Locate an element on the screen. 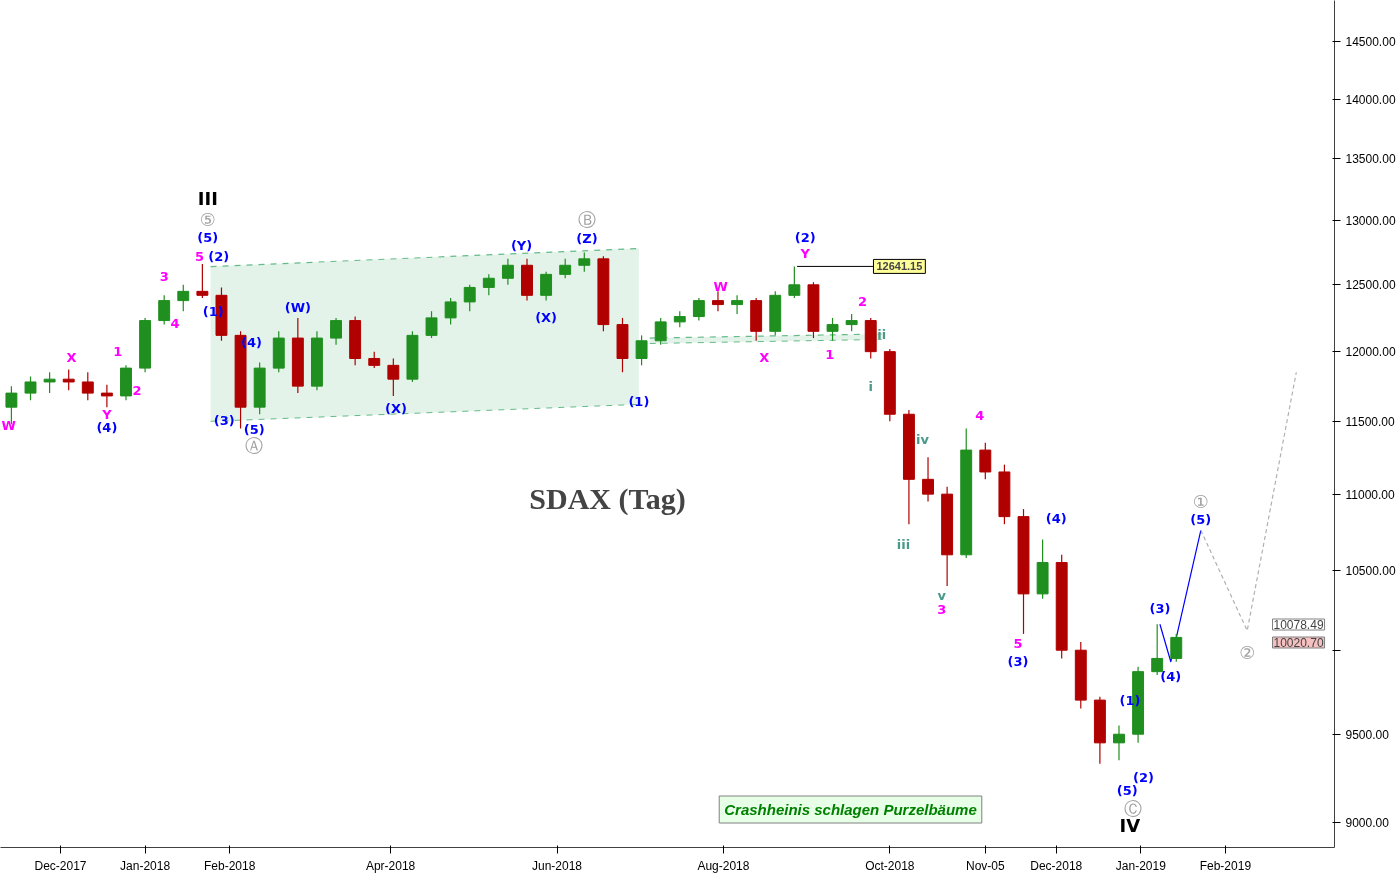  annotation: iv is located at coordinates (923, 440).